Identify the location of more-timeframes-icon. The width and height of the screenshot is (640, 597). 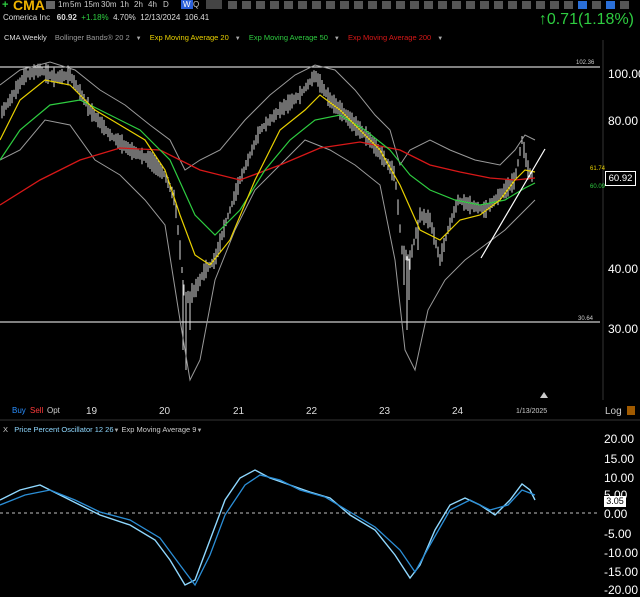
(214, 4).